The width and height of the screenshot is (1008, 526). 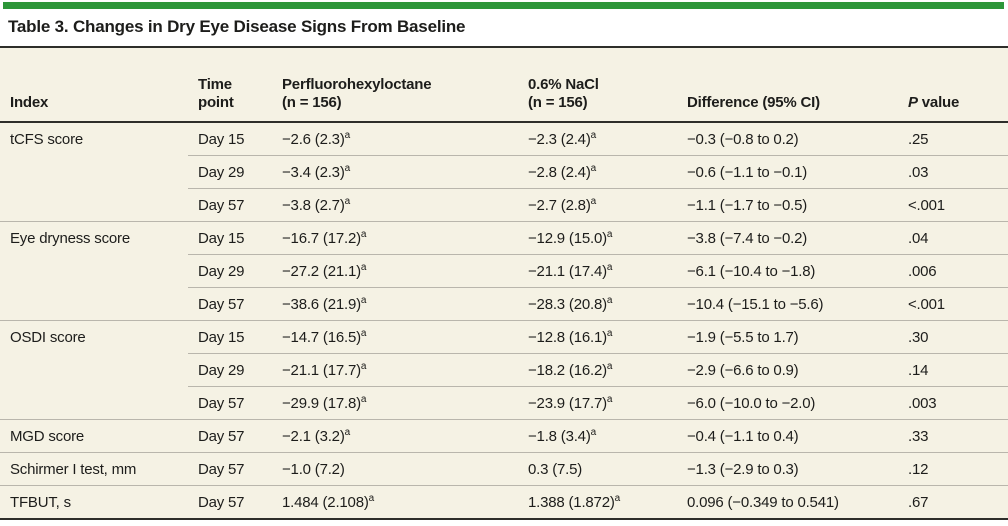 What do you see at coordinates (395, 138) in the screenshot?
I see `cell-pfho: −2.6 (2.3)a` at bounding box center [395, 138].